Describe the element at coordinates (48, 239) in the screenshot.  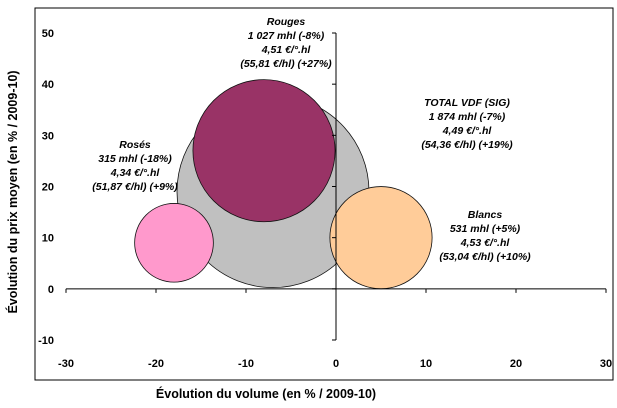
I see `y-tick-label: 10` at that location.